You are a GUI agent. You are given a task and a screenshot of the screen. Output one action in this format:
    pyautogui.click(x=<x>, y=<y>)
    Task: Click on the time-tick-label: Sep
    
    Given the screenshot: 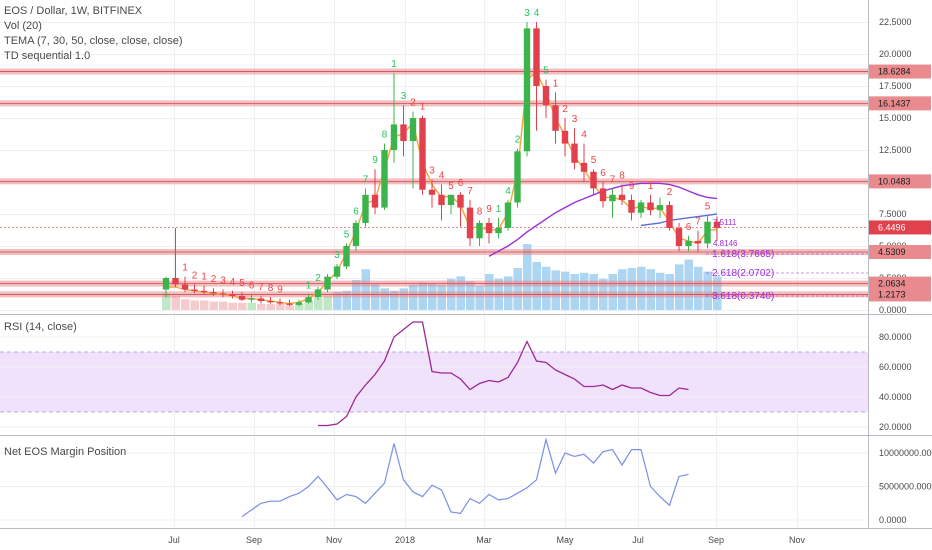 What is the action you would take?
    pyautogui.click(x=254, y=540)
    